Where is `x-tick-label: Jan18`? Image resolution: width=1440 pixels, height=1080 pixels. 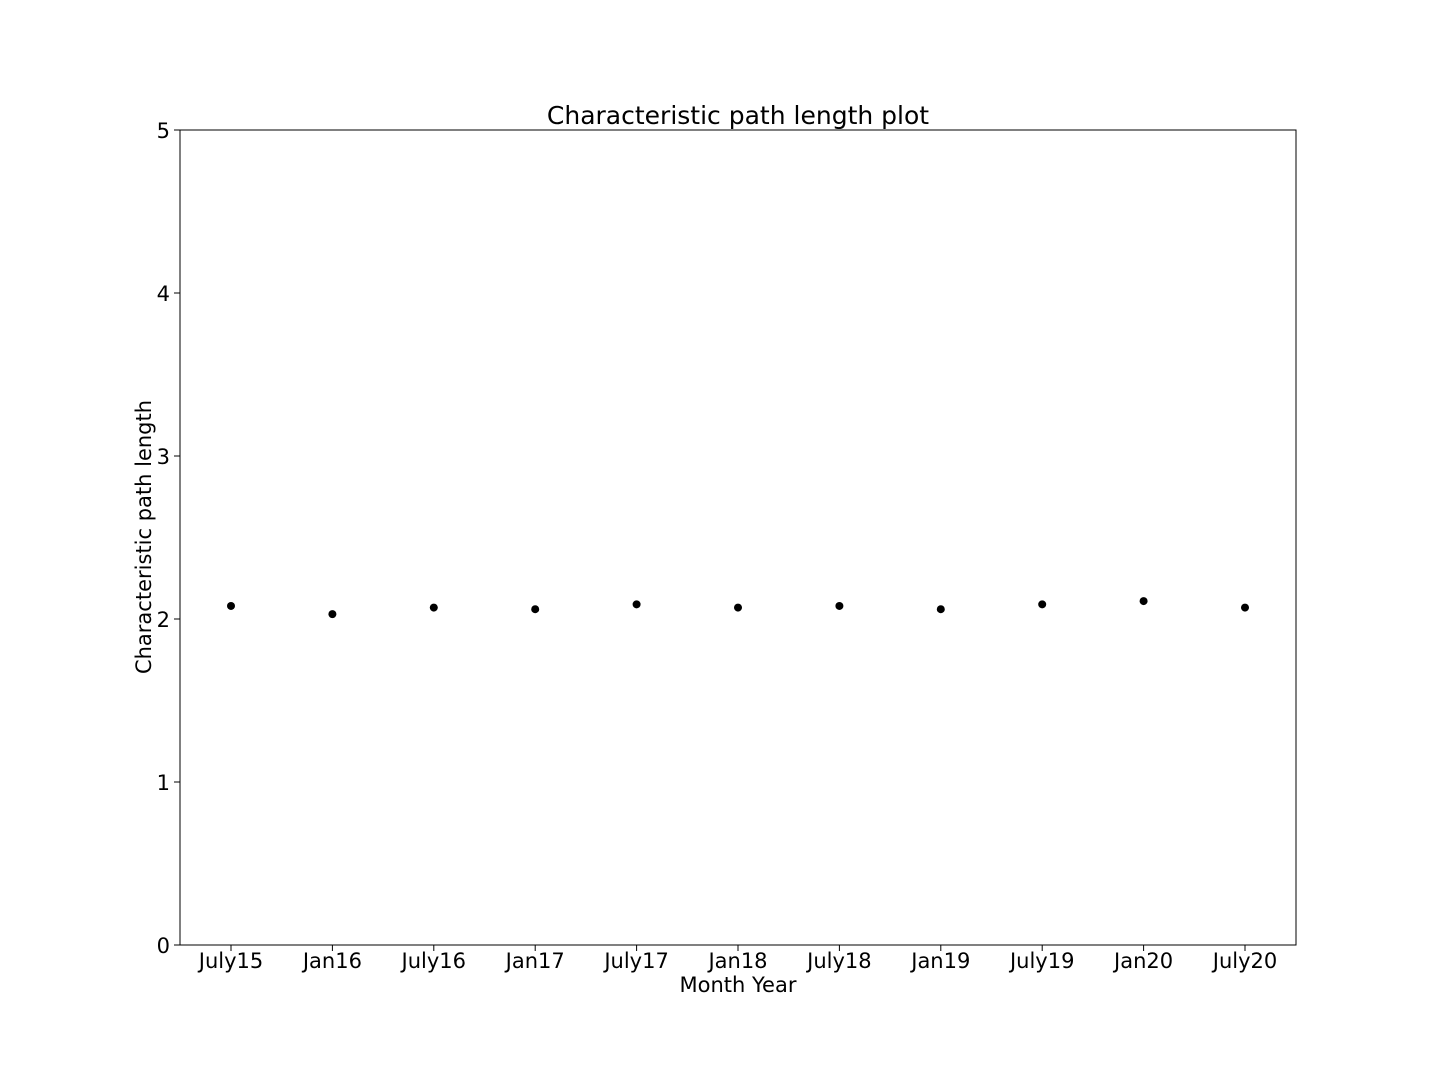
x-tick-label: Jan18 is located at coordinates (736, 961).